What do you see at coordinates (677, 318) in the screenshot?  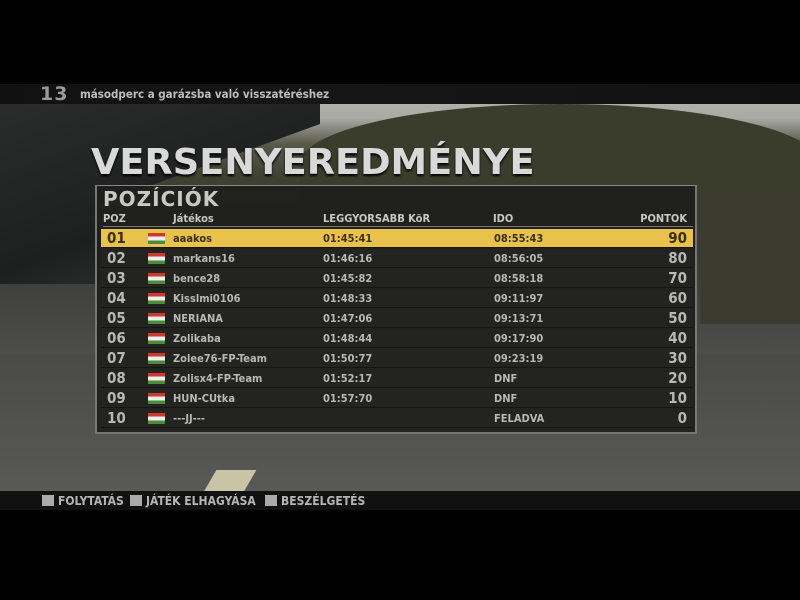 I see `points: 50` at bounding box center [677, 318].